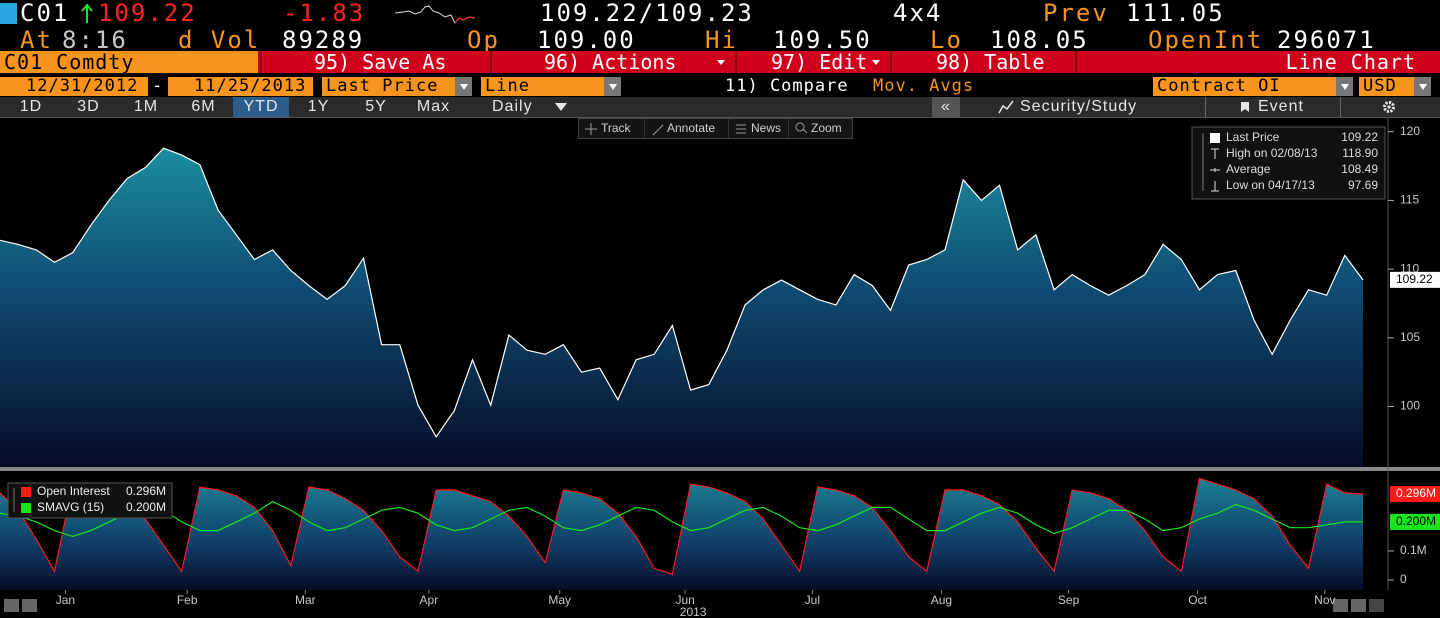 The image size is (1440, 618). I want to click on menu-button: 95) Save As, so click(375, 62).